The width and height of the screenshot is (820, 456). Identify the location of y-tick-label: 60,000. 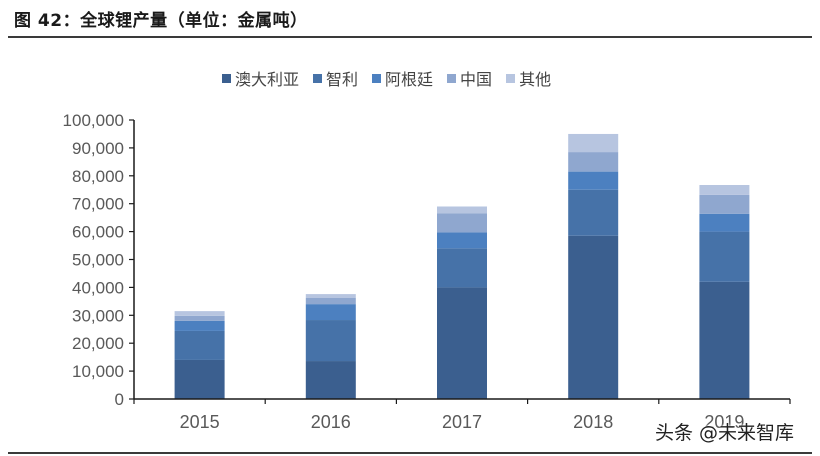
(98, 232).